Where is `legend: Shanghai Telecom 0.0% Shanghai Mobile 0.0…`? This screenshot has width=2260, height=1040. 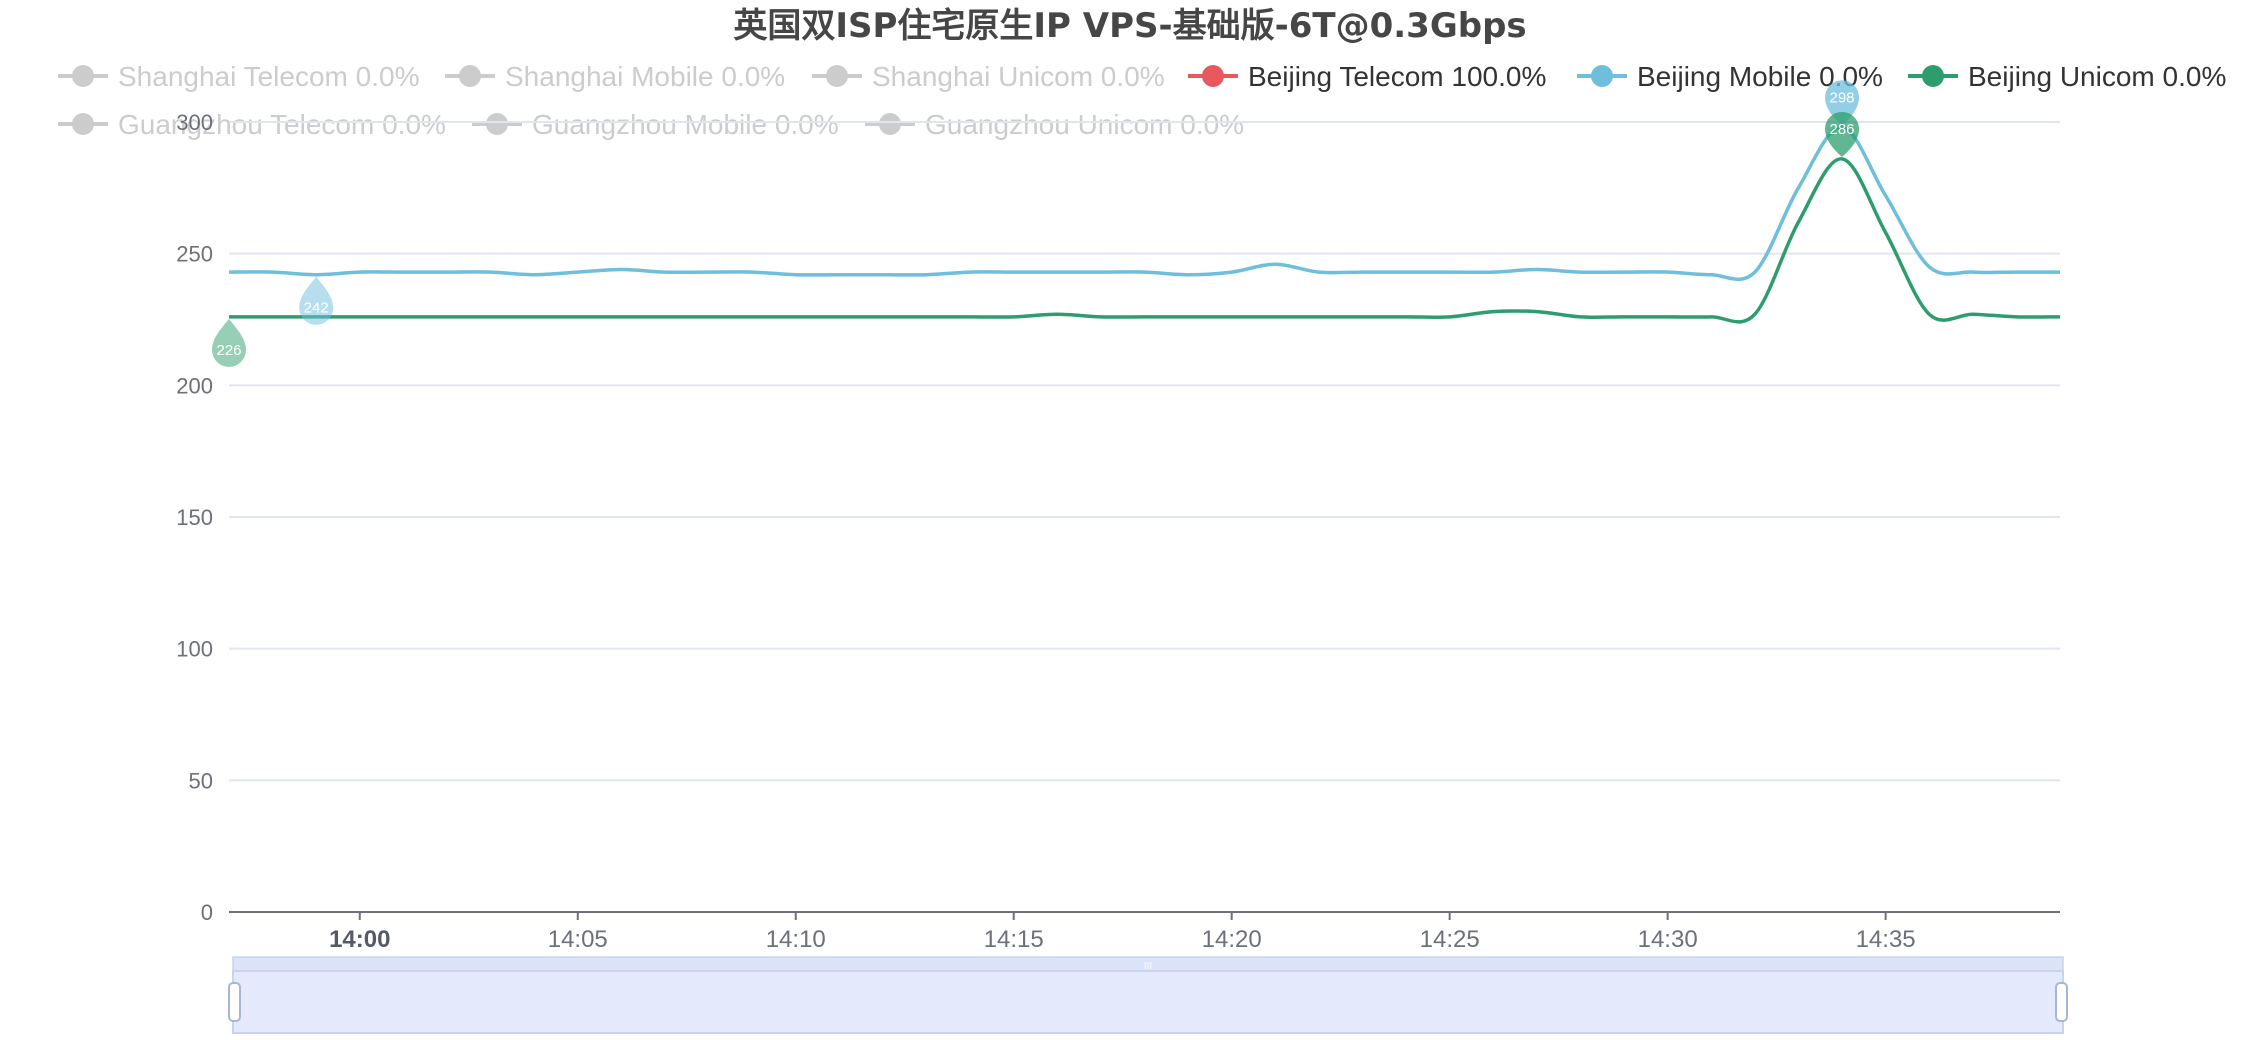 legend: Shanghai Telecom 0.0% Shanghai Mobile 0.0… is located at coordinates (1142, 100).